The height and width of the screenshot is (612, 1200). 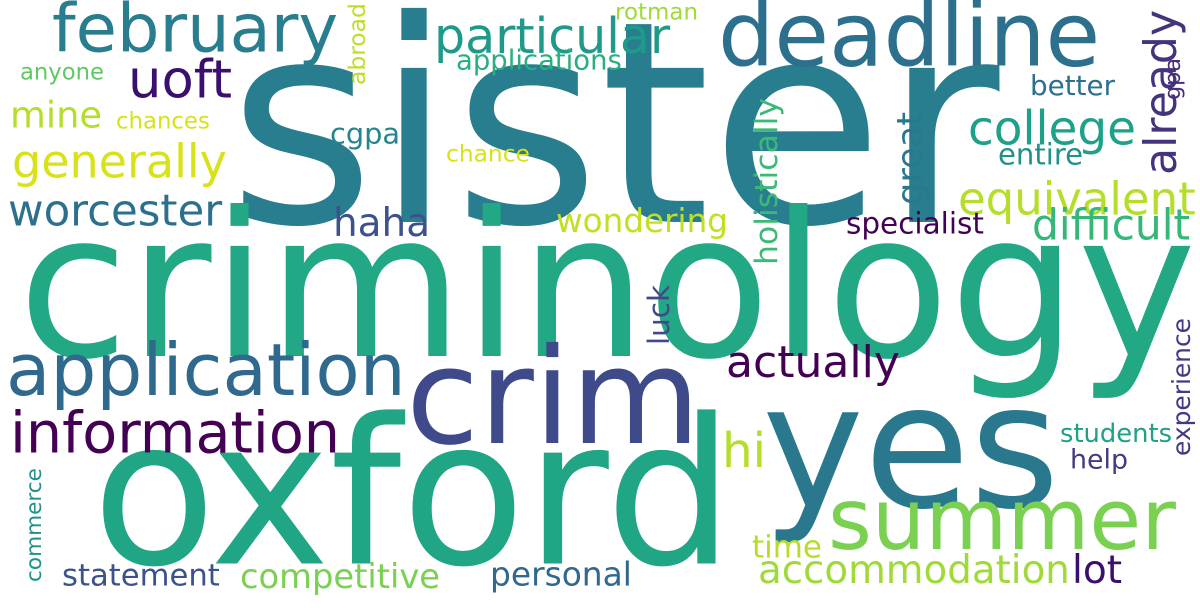 I want to click on word-equivalent: equivalent, so click(x=1077, y=199).